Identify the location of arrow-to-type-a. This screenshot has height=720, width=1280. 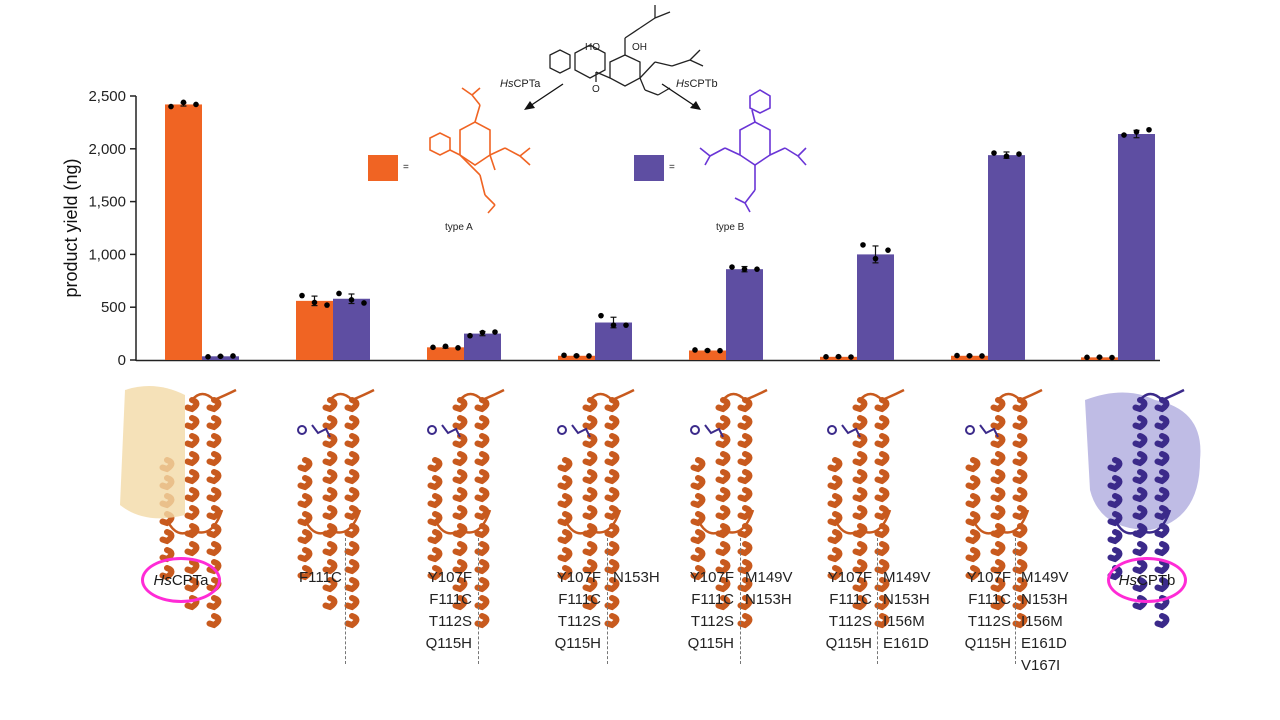
(546, 95).